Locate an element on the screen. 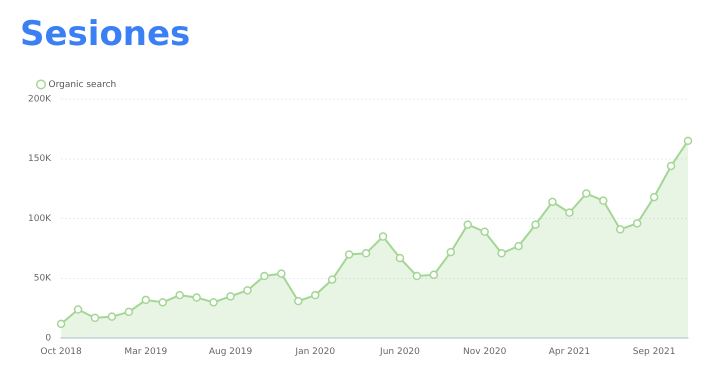 The image size is (717, 374). y-tick-label: 0 is located at coordinates (48, 339).